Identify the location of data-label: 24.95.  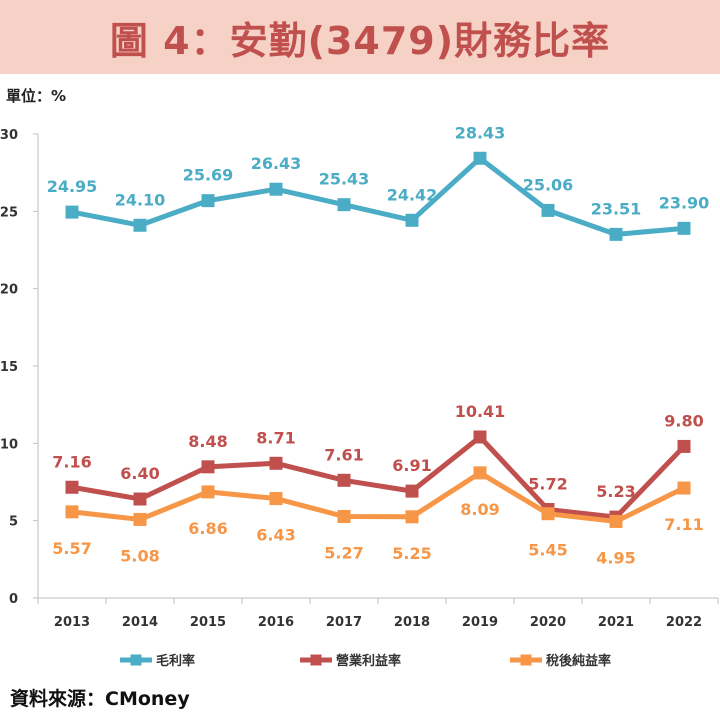
(72, 186).